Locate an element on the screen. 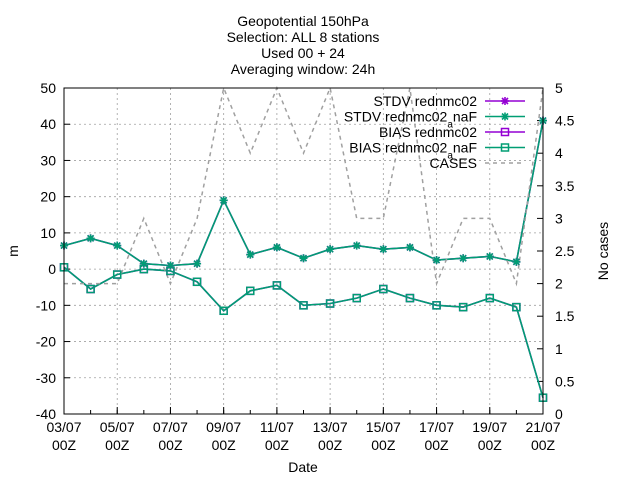 Image resolution: width=640 pixels, height=480 pixels. legend-label-part: naF is located at coordinates (465, 148).